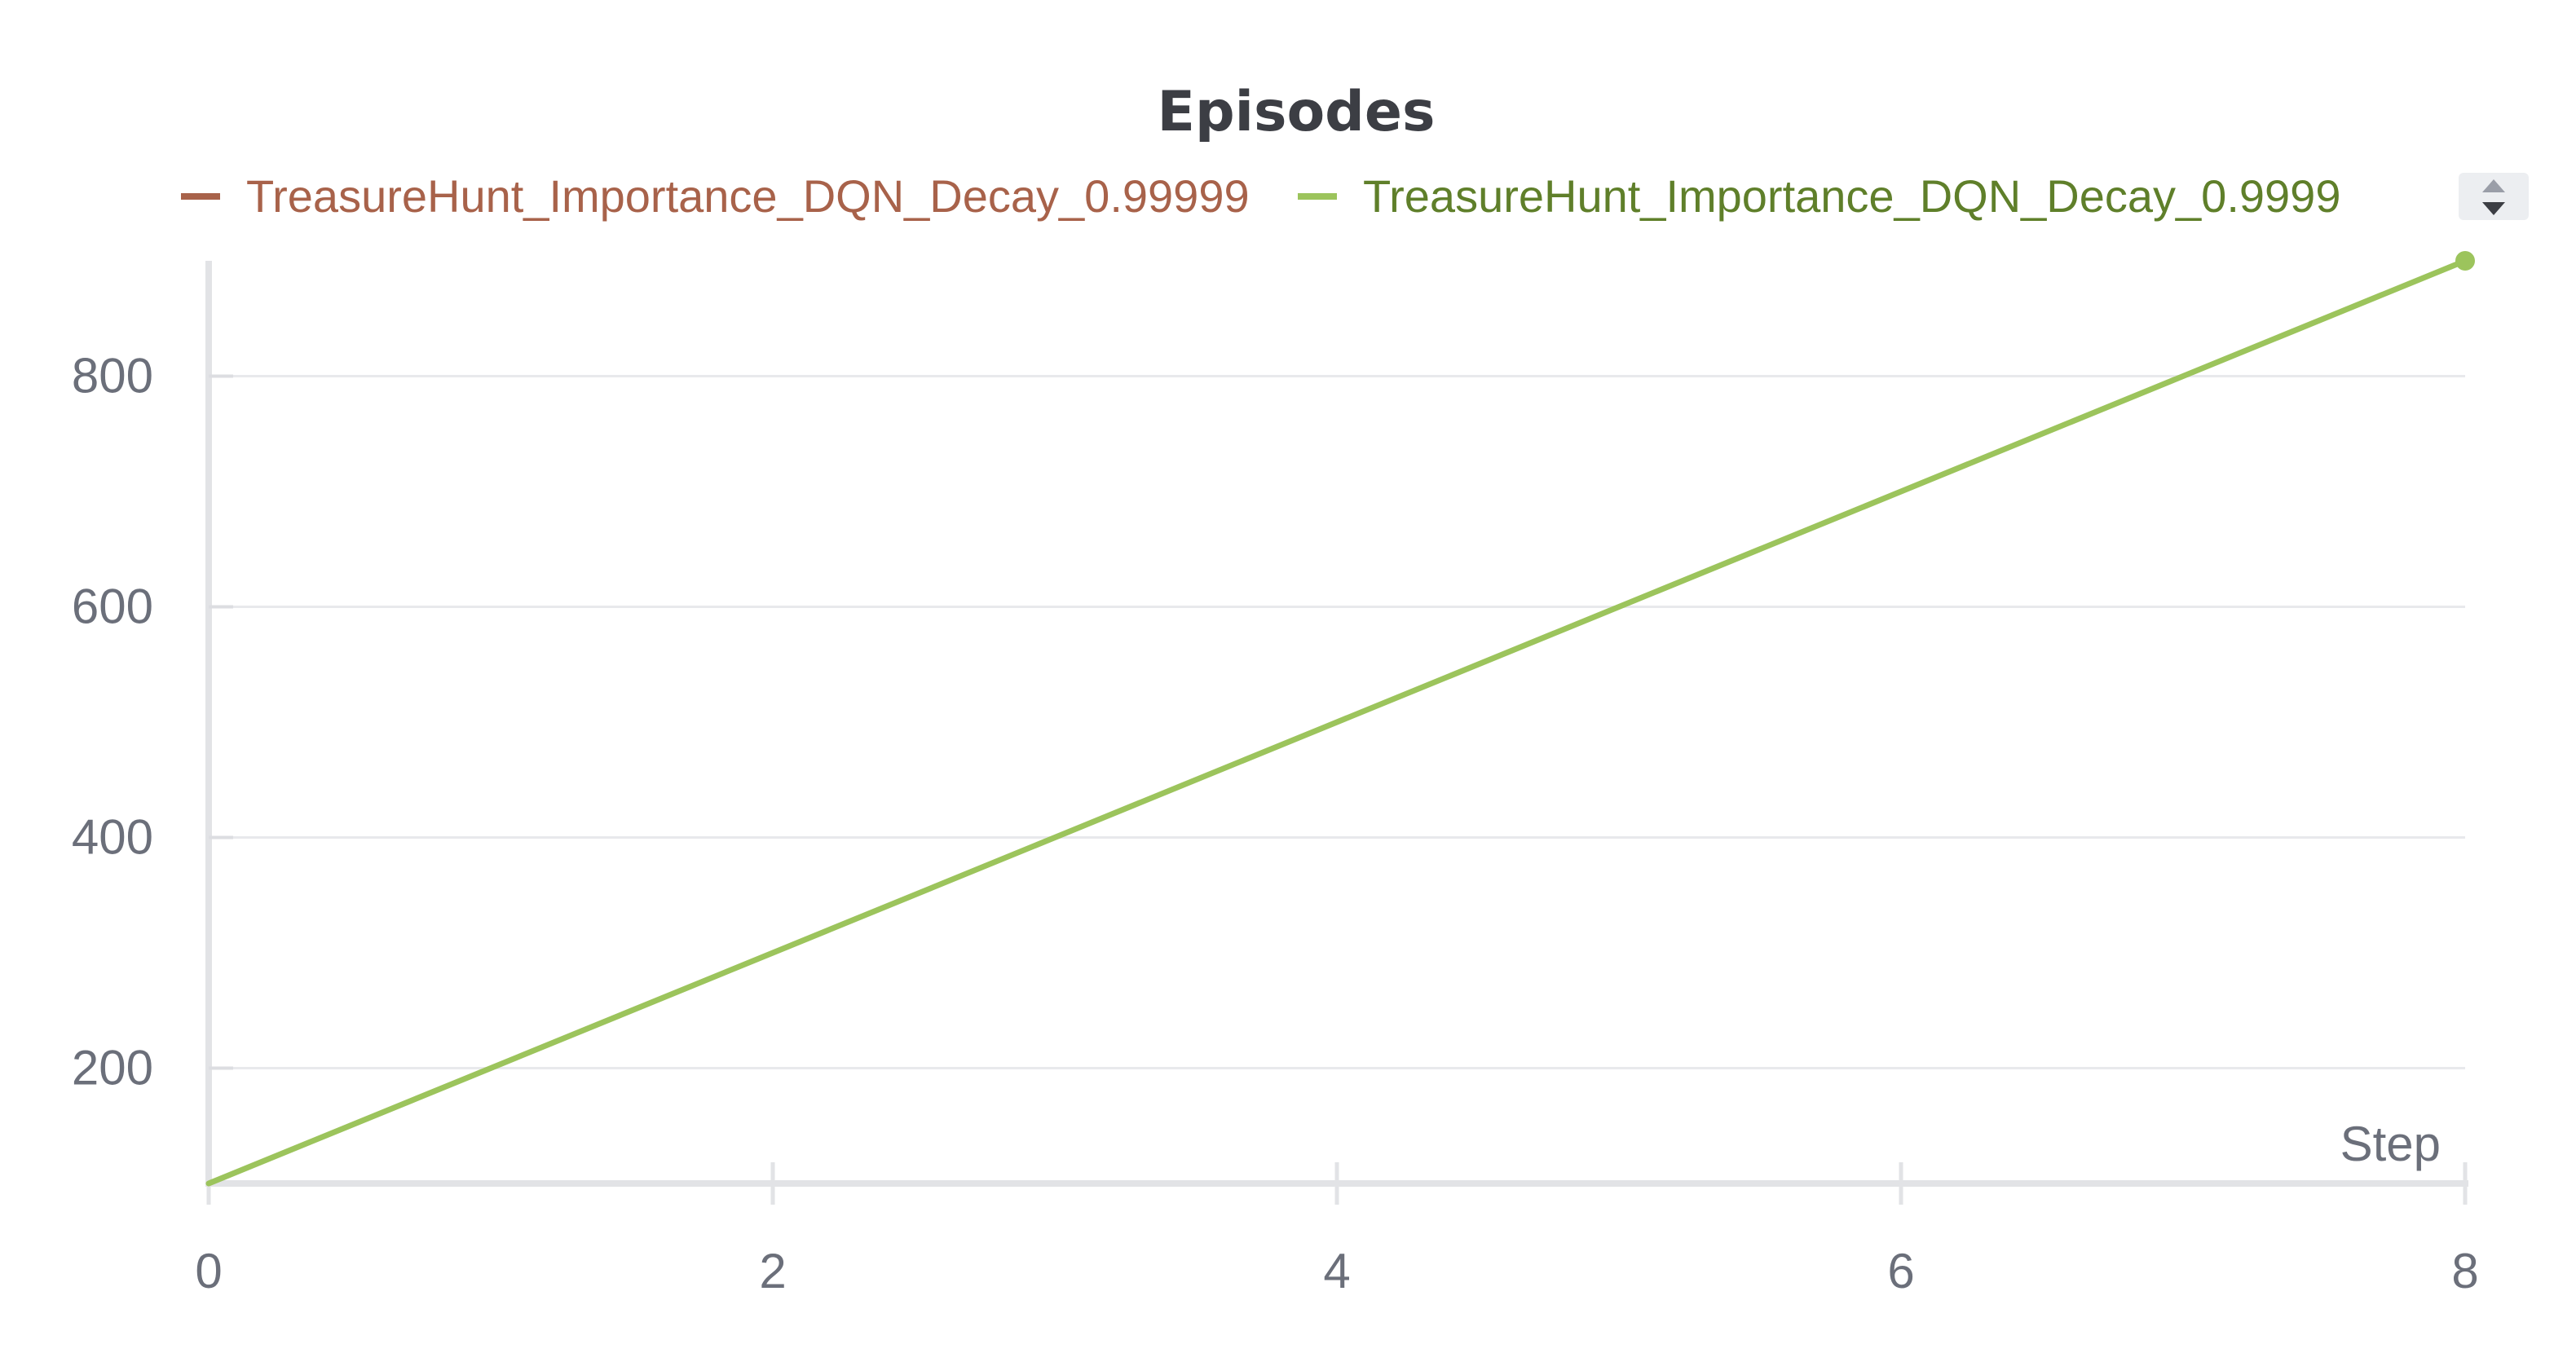 This screenshot has width=2576, height=1353. What do you see at coordinates (1851, 196) in the screenshot?
I see `legend-label-series-2: TreasureHunt_Importance_DQN_Decay_0.9999` at bounding box center [1851, 196].